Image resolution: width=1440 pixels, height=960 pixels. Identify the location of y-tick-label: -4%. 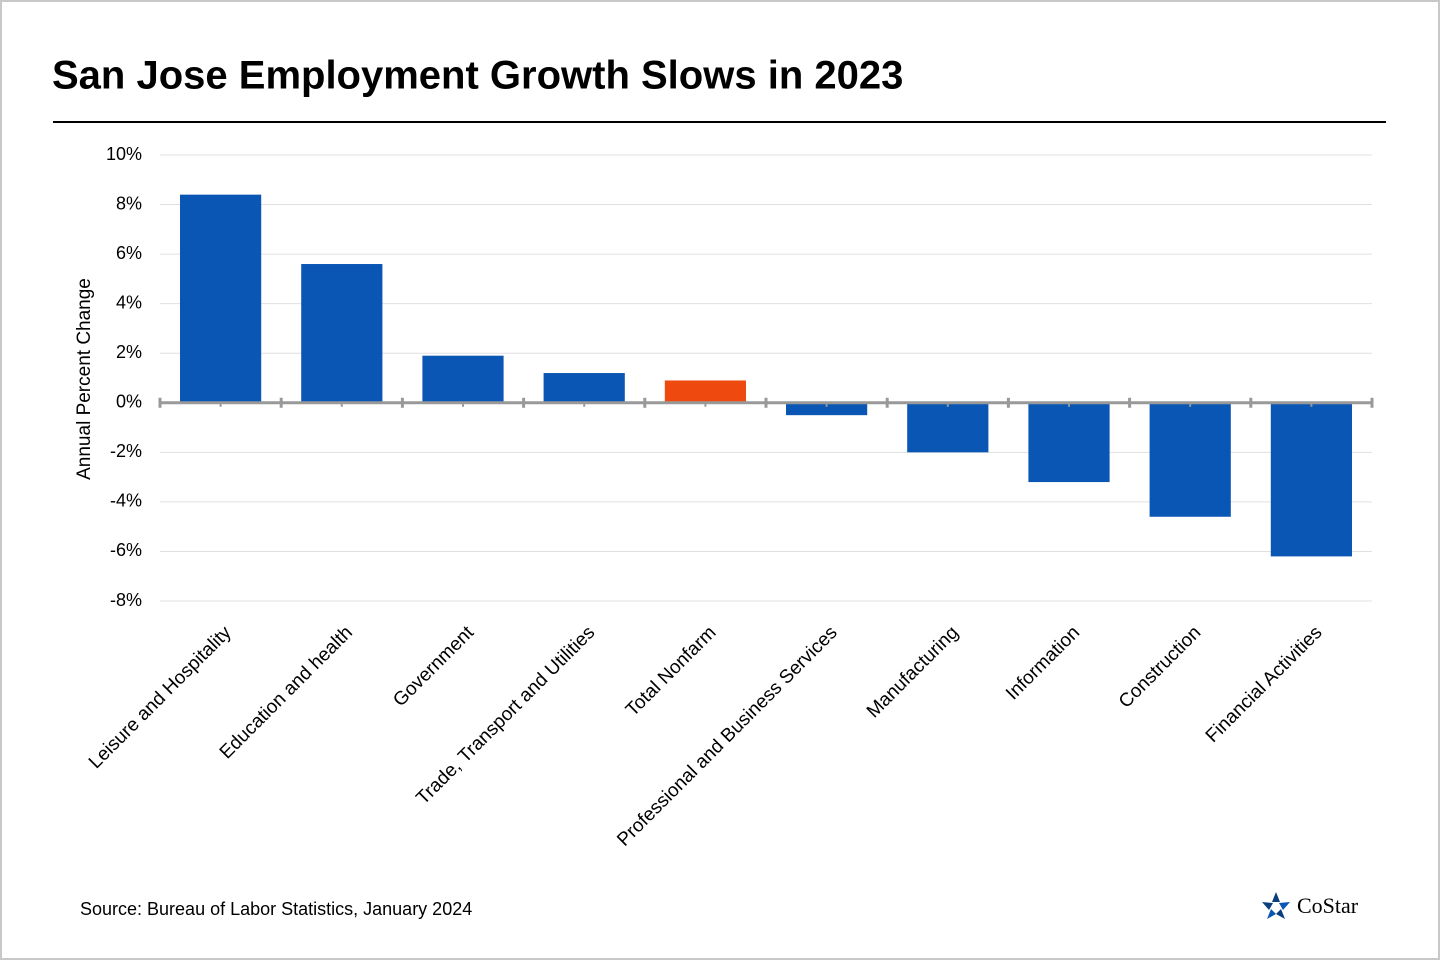
(126, 501).